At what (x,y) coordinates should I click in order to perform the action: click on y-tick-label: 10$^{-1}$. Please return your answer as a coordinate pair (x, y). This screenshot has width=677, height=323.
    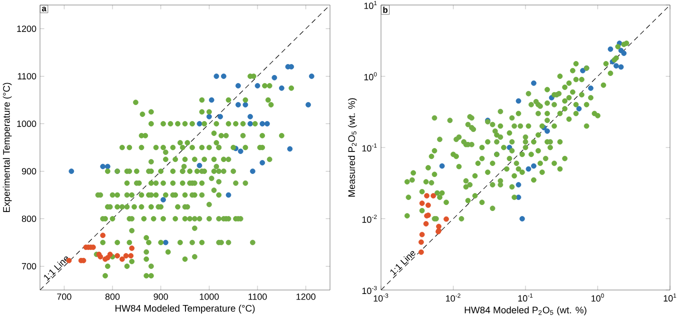
    Looking at the image, I should click on (369, 148).